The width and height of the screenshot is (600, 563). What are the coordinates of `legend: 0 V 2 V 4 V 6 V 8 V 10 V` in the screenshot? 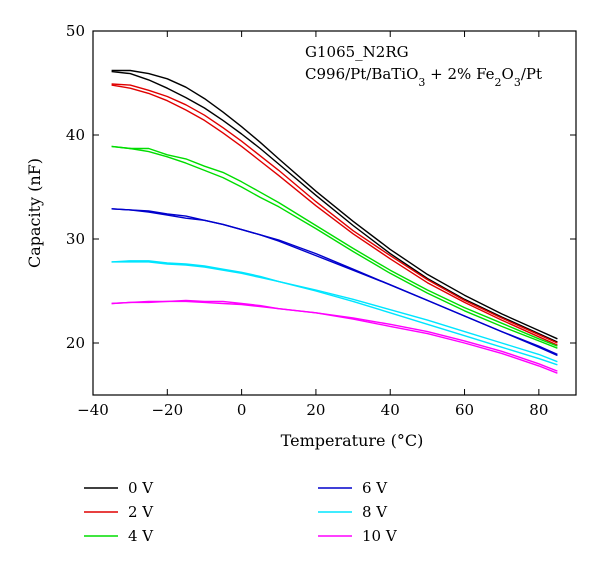 It's located at (241, 512).